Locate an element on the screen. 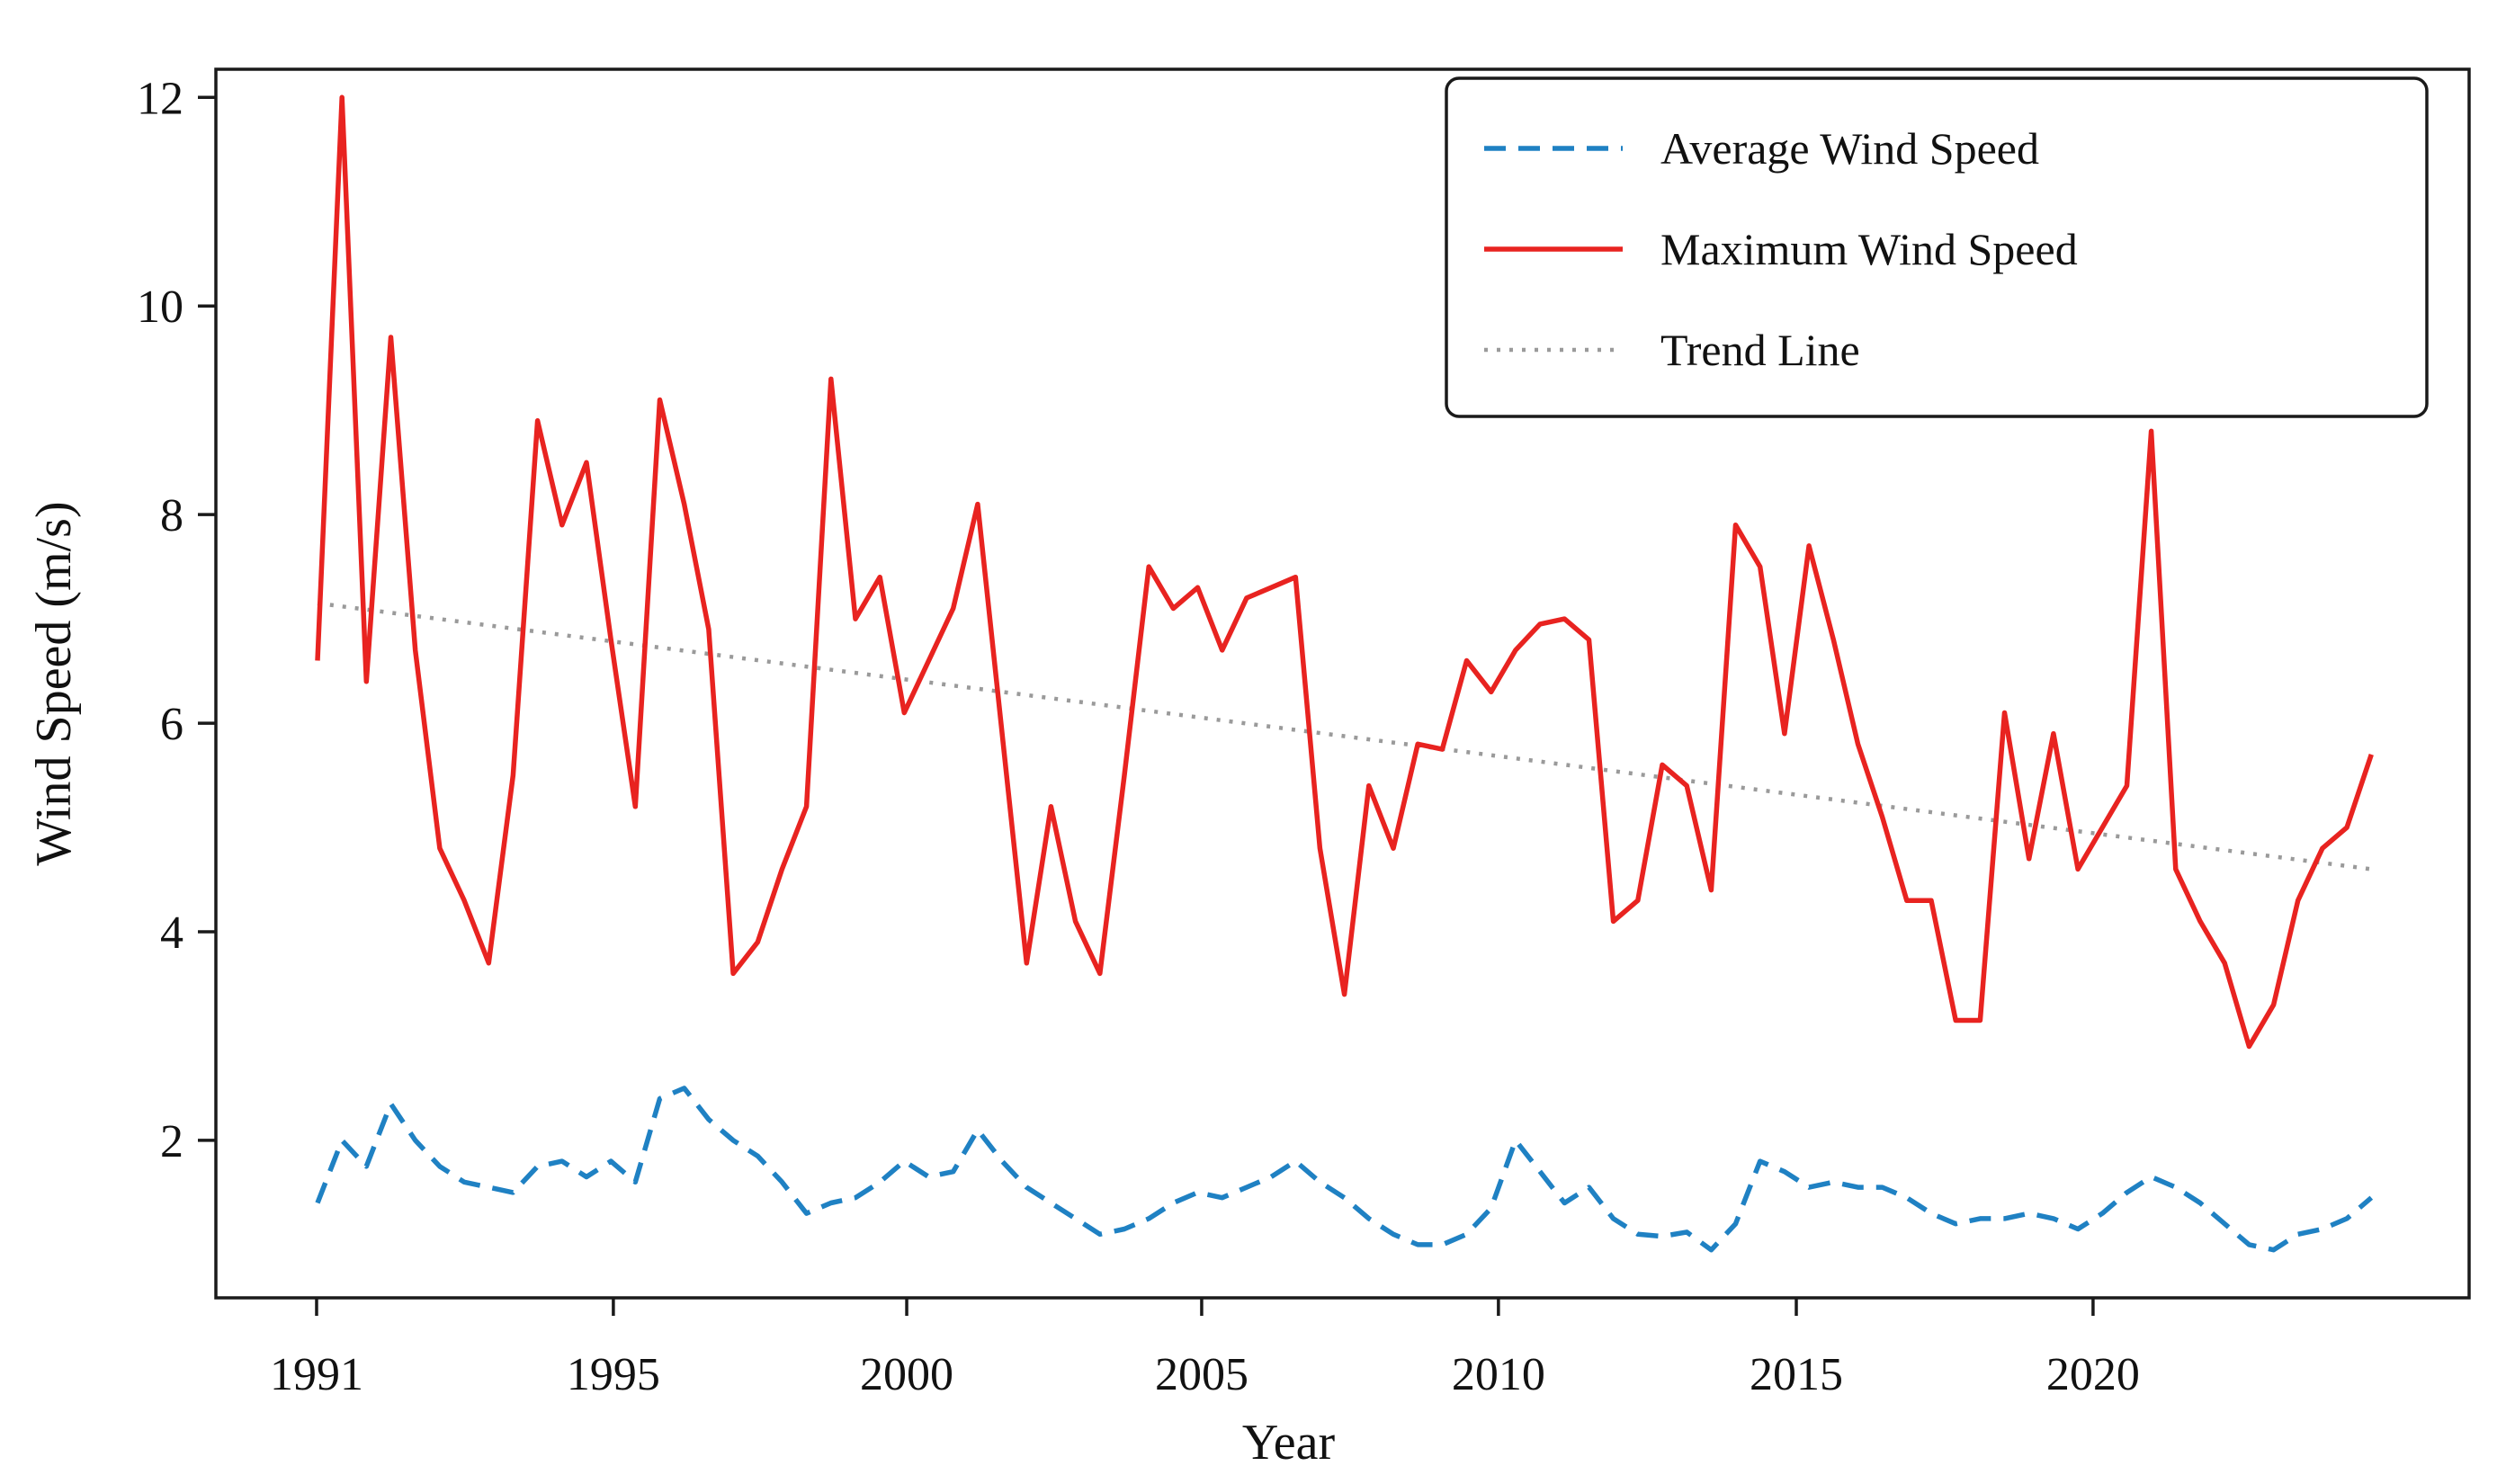 The image size is (2506, 1484). x-tick-label: 2000 is located at coordinates (907, 1374).